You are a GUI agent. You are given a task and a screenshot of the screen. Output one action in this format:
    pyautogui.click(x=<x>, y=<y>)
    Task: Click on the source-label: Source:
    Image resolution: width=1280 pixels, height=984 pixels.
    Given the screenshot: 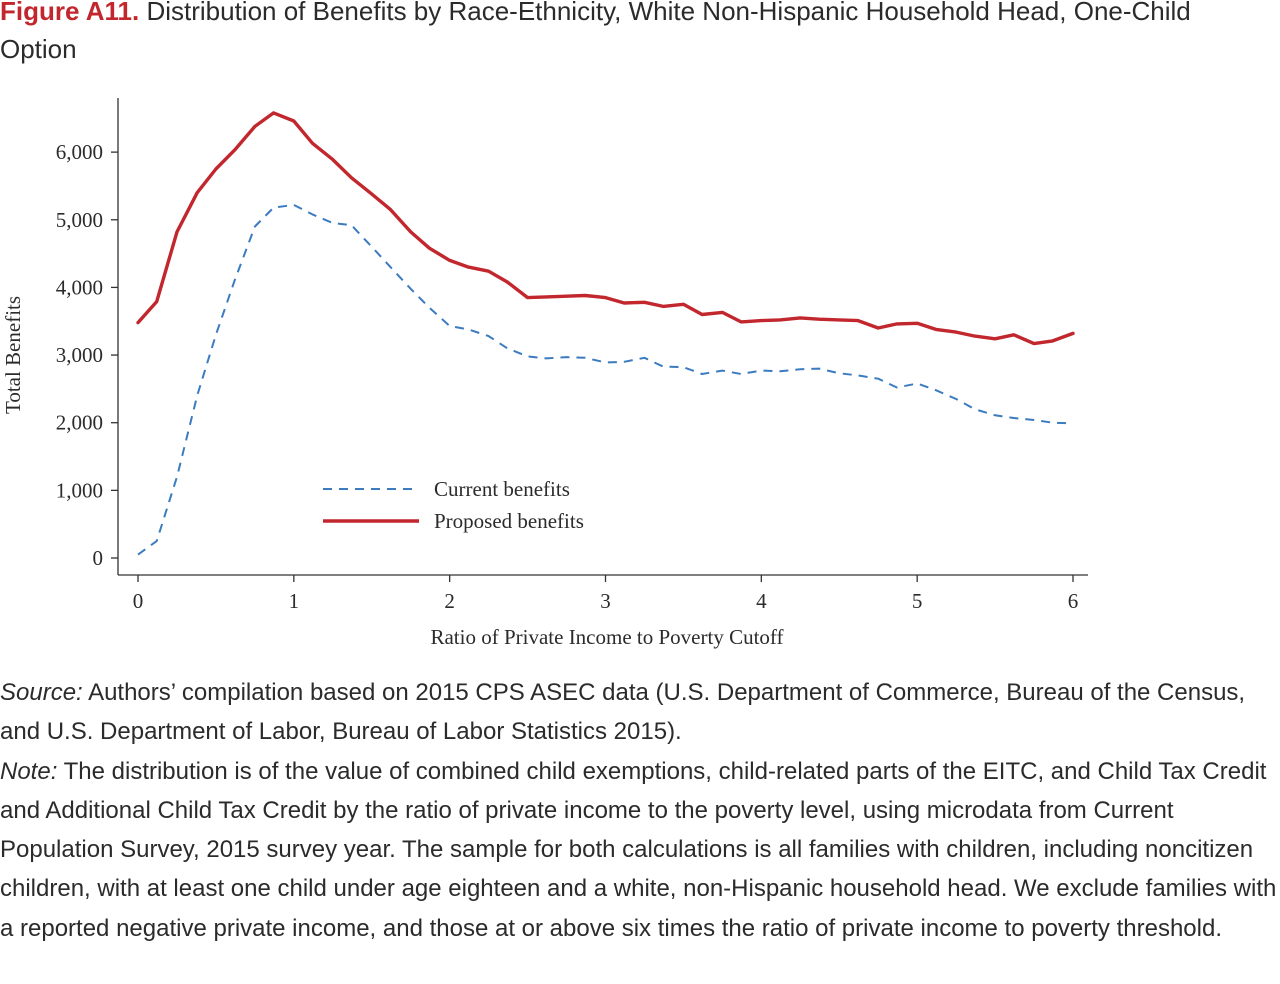 What is the action you would take?
    pyautogui.click(x=41, y=692)
    